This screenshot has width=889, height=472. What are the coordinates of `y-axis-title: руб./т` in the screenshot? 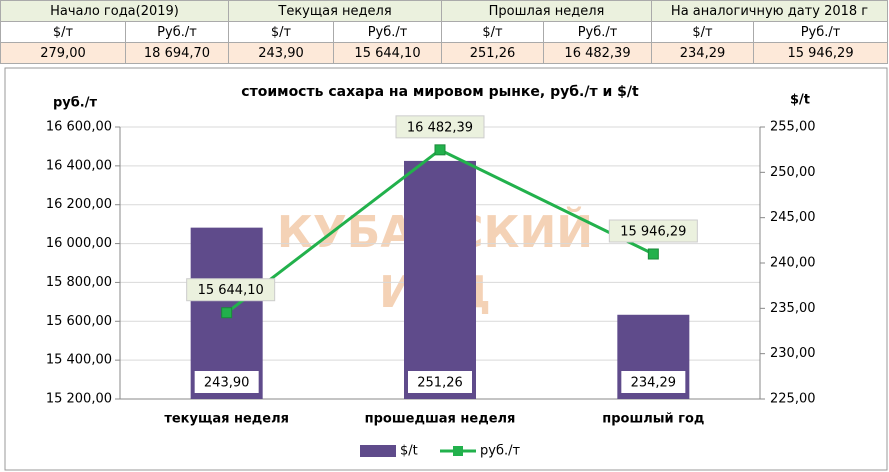 It's located at (75, 103).